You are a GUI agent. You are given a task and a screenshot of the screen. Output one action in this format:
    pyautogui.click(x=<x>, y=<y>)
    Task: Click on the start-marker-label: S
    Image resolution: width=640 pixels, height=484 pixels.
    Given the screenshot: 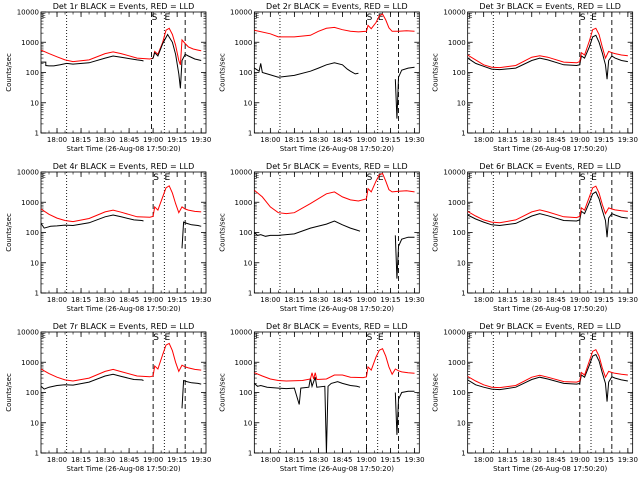 What is the action you would take?
    pyautogui.click(x=370, y=18)
    